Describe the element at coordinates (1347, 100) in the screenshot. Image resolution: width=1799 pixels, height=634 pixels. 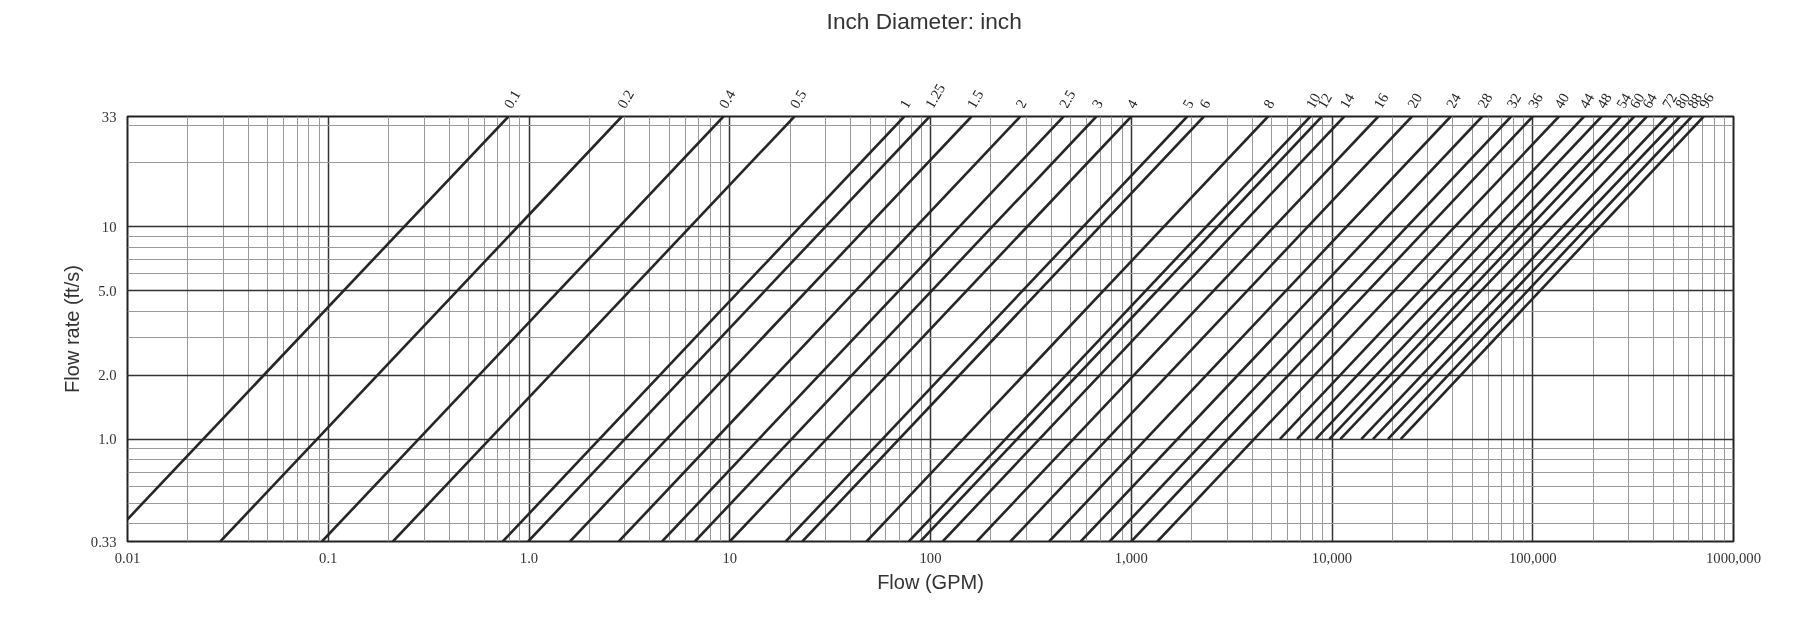
I see `text: 14` at that location.